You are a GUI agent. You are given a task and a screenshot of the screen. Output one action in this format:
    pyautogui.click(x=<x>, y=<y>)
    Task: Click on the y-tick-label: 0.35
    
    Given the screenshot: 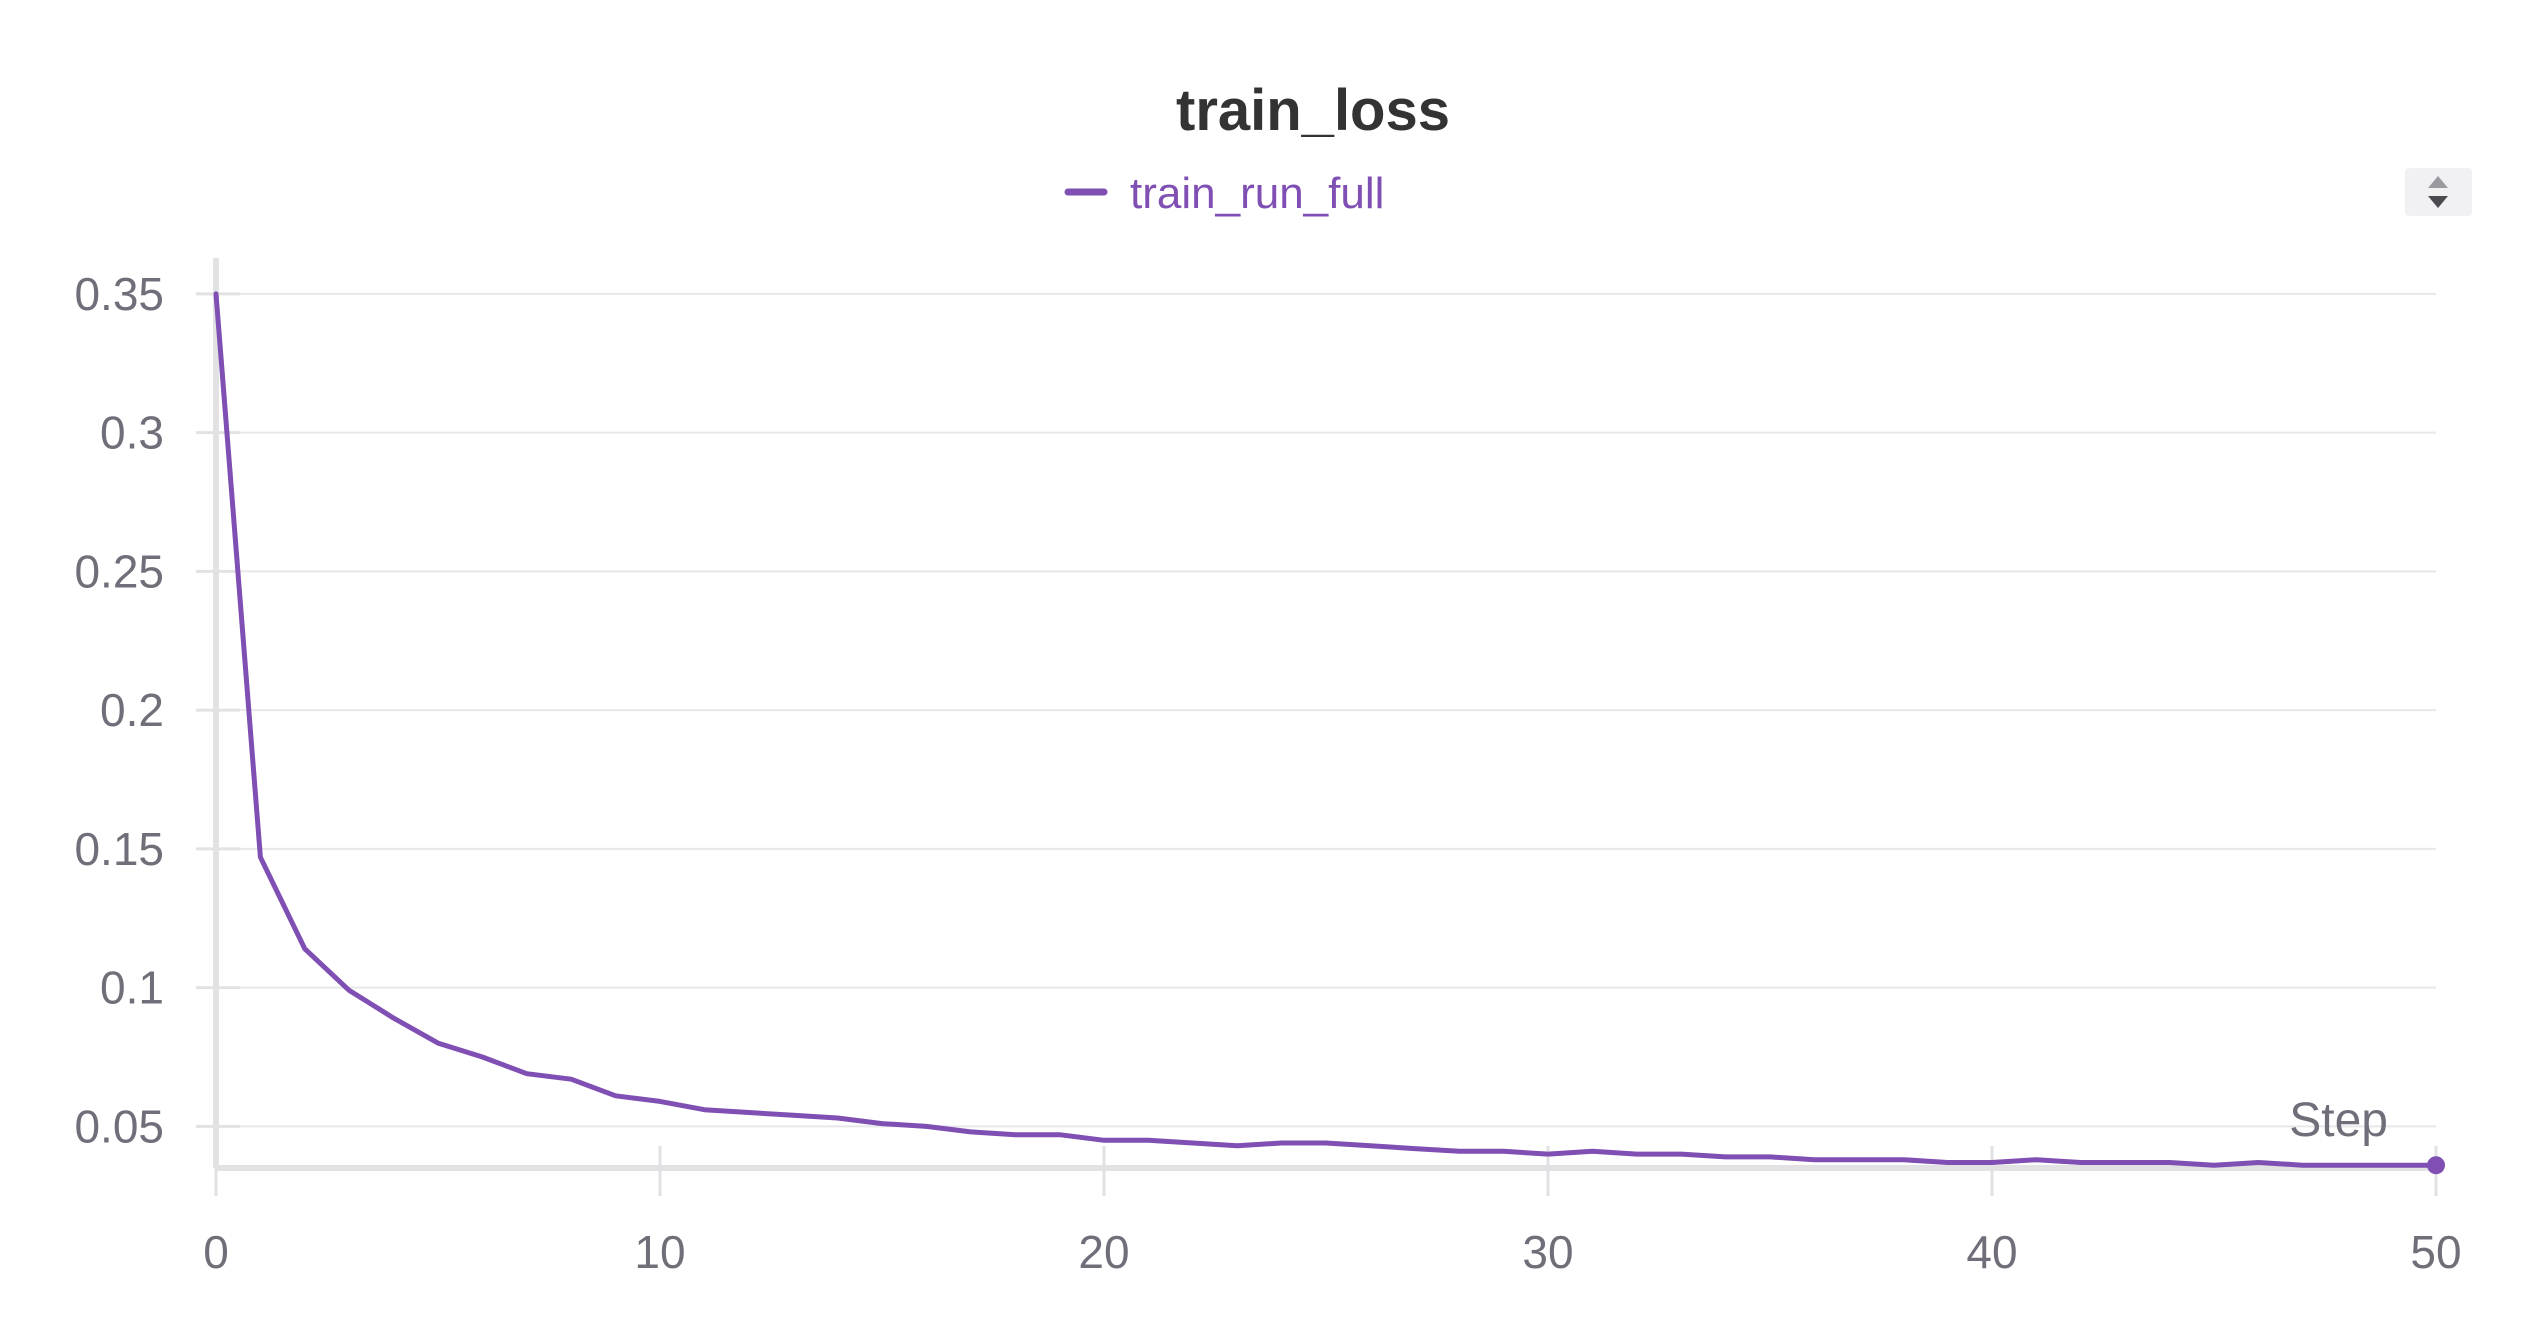 What is the action you would take?
    pyautogui.click(x=119, y=294)
    